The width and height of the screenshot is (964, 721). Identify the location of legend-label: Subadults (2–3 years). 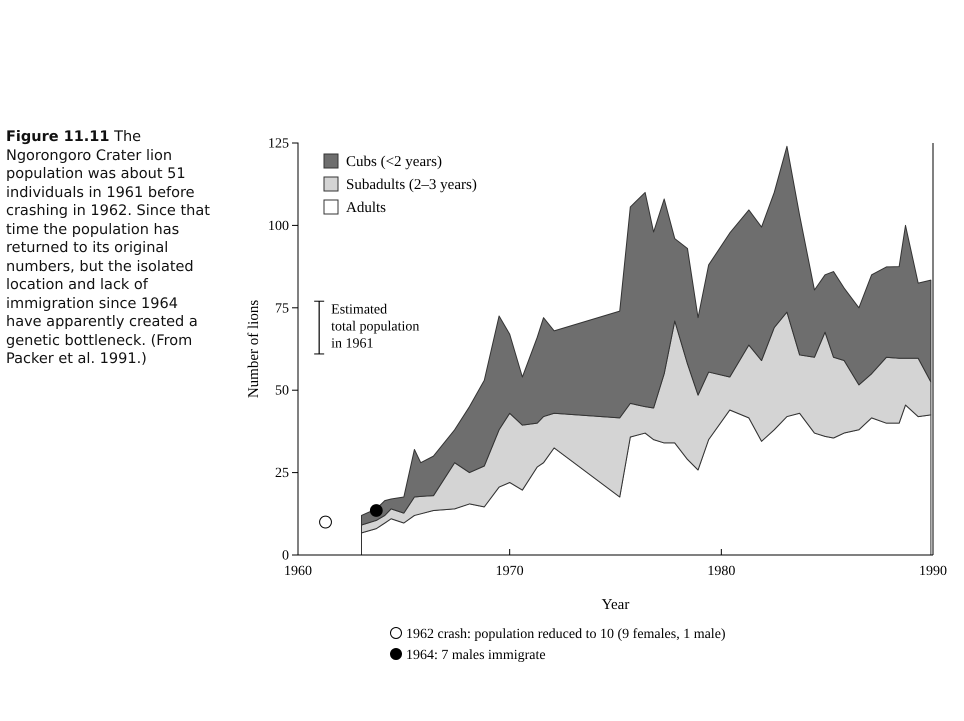
(411, 185).